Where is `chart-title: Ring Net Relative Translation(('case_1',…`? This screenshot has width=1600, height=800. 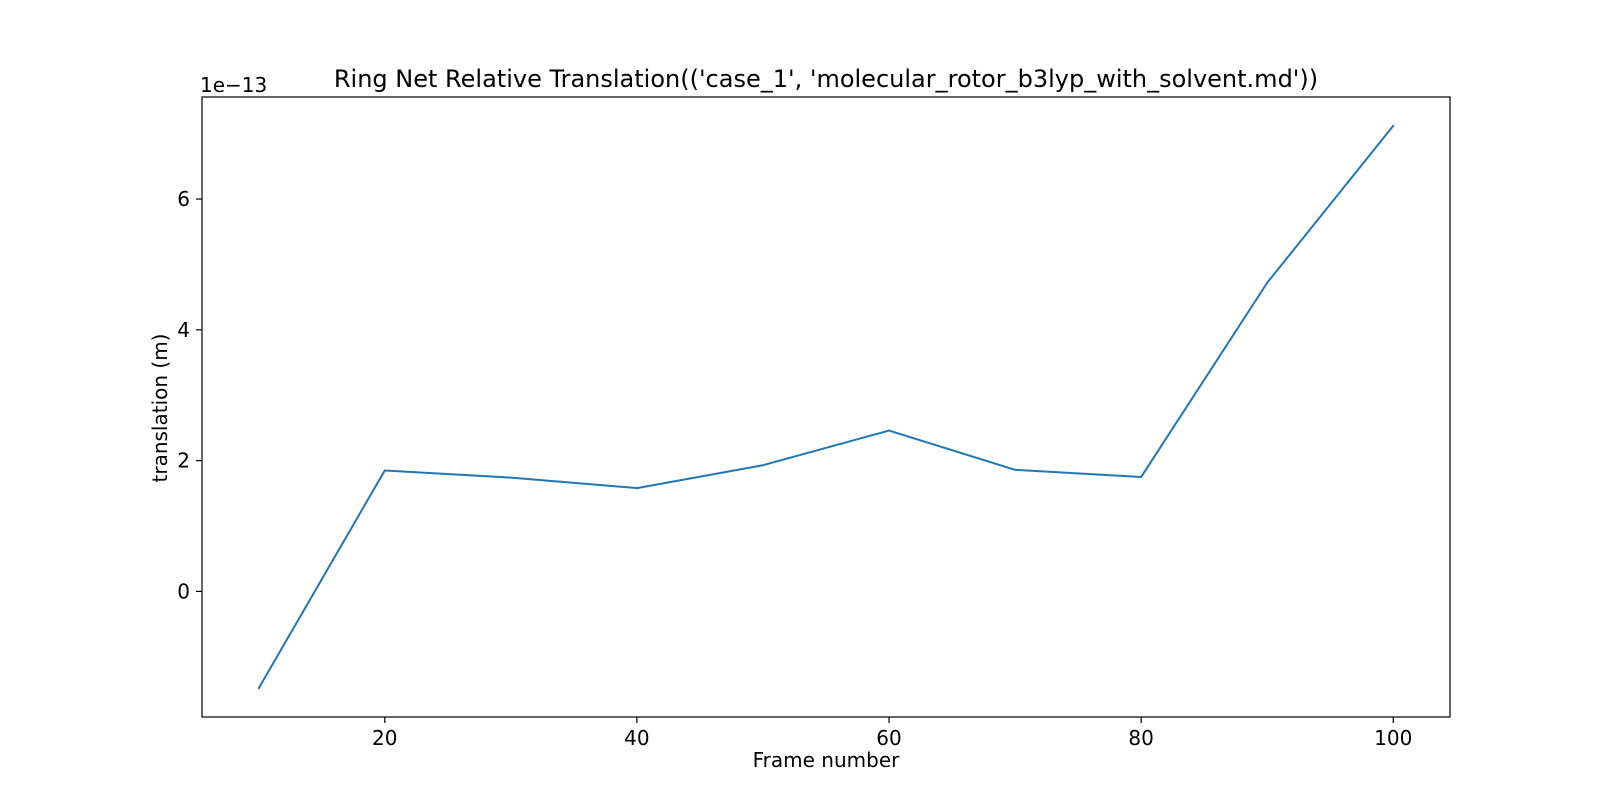
chart-title: Ring Net Relative Translation(('case_1',… is located at coordinates (826, 79).